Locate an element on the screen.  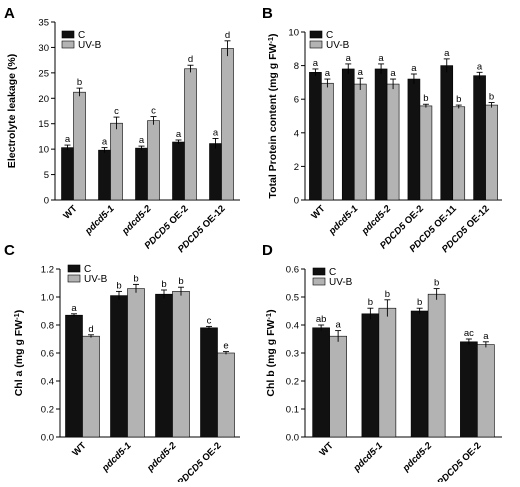
panel-d-ytick-label: 0.0 is located at coordinates (292, 438).